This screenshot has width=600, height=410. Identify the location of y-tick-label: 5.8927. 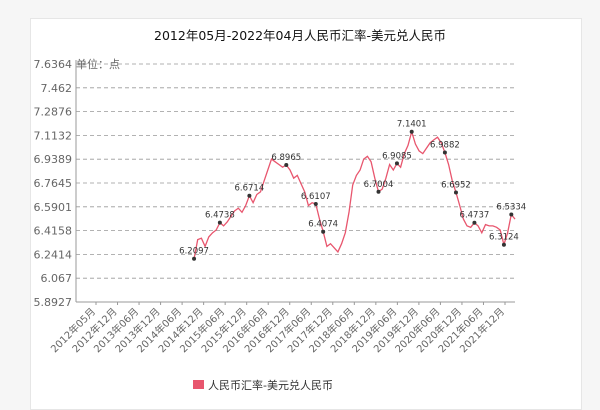
(53, 302).